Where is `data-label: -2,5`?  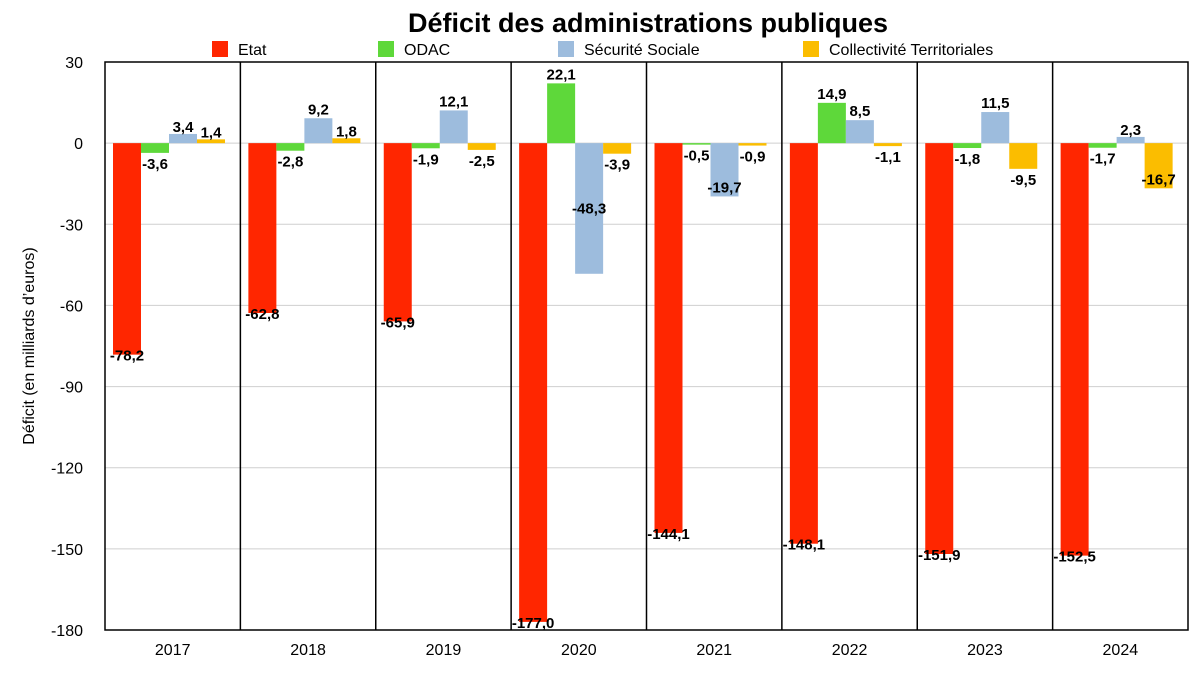 data-label: -2,5 is located at coordinates (482, 161).